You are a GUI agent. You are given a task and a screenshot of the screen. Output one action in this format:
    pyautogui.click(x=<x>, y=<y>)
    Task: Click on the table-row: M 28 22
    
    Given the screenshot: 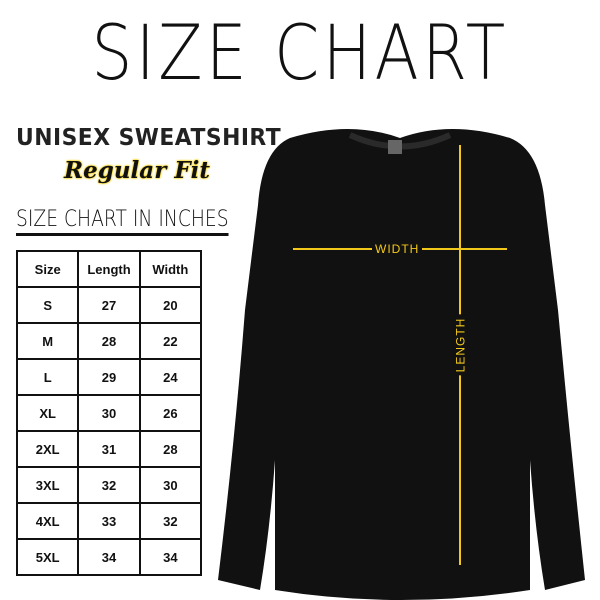 What is the action you would take?
    pyautogui.click(x=109, y=341)
    